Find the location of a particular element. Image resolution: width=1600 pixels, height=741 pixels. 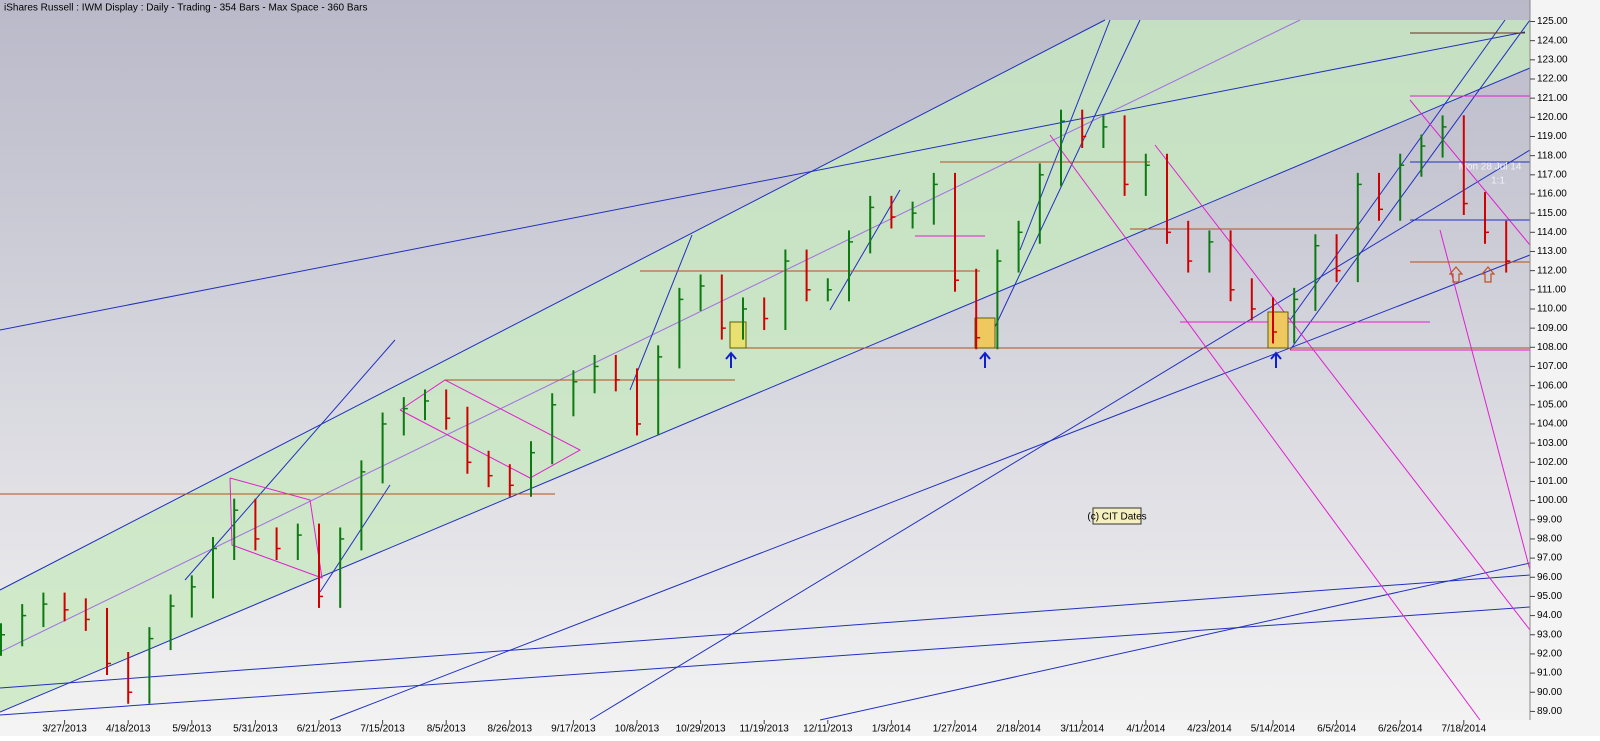

x-tick-label: 8/26/2013 is located at coordinates (510, 729).